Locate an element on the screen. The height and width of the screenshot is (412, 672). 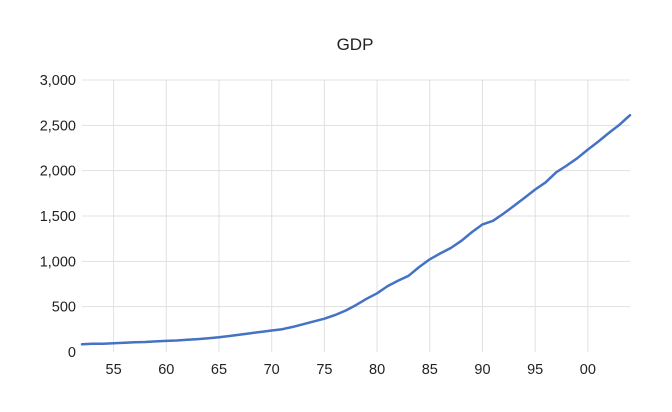
y-tick-label: 500 is located at coordinates (64, 308).